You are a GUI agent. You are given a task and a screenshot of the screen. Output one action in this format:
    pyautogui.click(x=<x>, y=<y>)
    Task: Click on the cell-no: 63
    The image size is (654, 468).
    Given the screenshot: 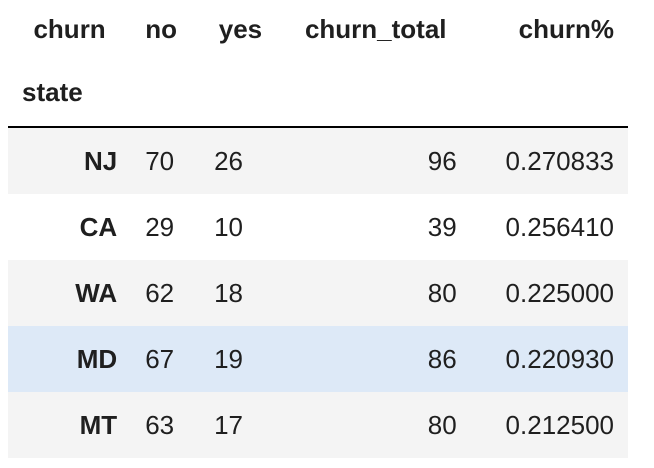 What is the action you would take?
    pyautogui.click(x=165, y=425)
    